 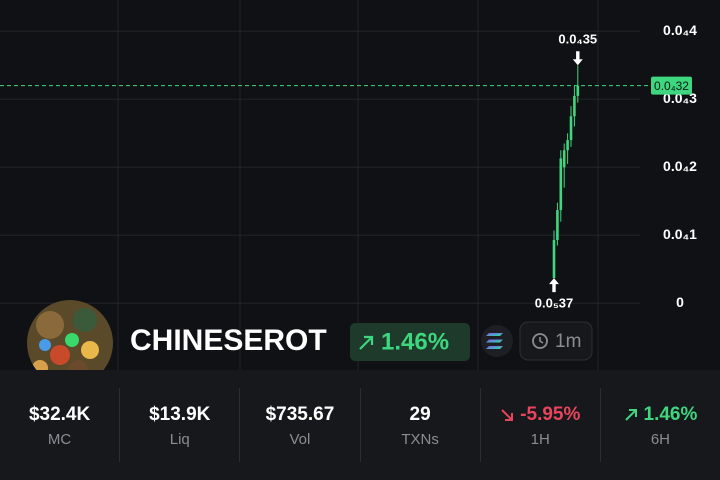 I want to click on low-marker-label: 0.0₅37, so click(x=554, y=303).